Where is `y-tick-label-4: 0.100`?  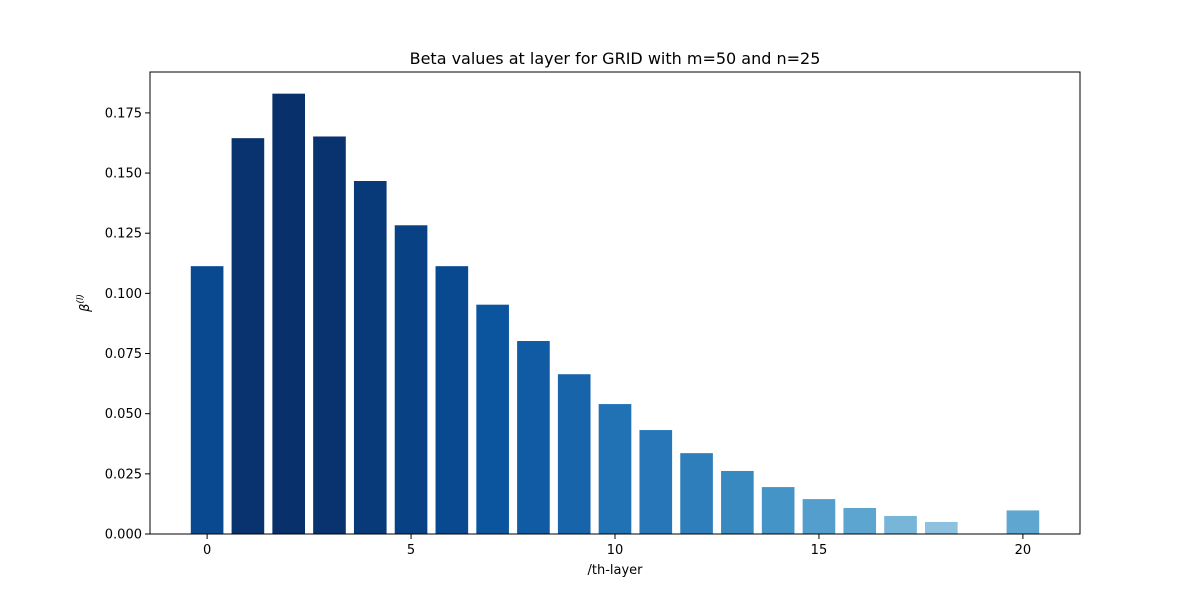
y-tick-label-4: 0.100 is located at coordinates (123, 294).